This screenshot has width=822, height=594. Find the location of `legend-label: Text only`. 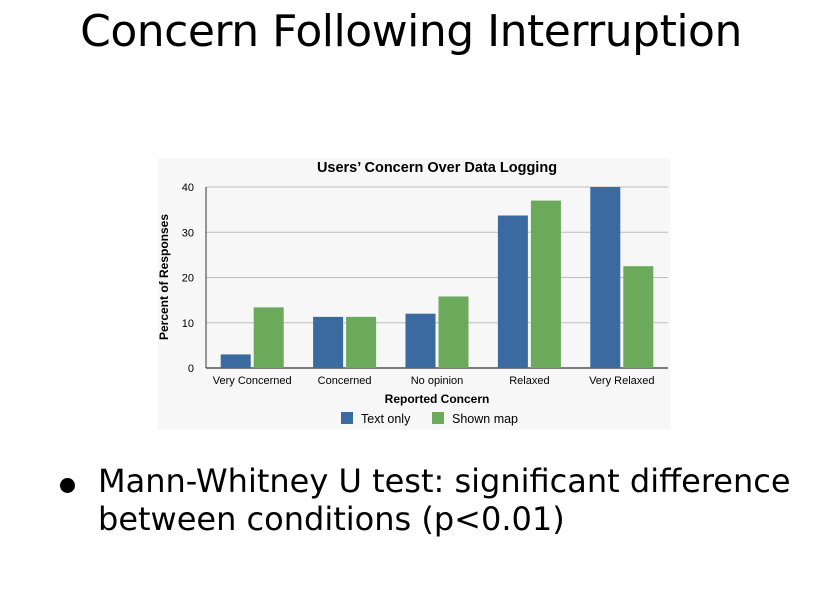

legend-label: Text only is located at coordinates (386, 419).